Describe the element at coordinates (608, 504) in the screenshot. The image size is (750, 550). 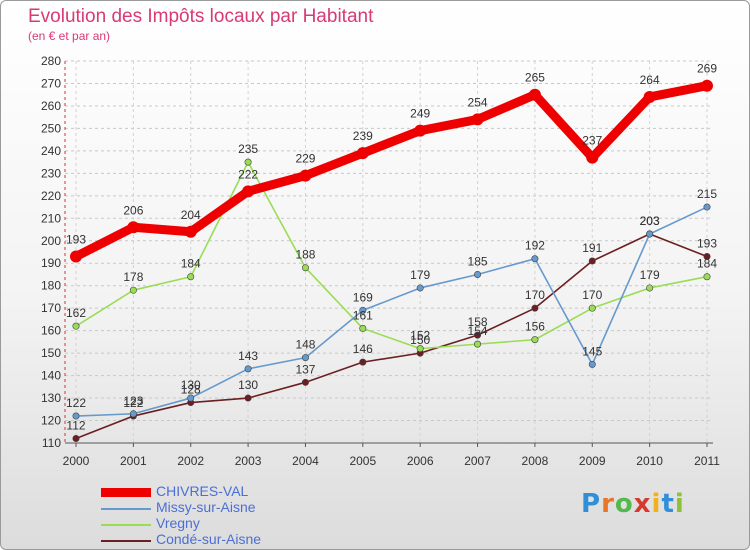
I see `logo-letter-1: r` at that location.